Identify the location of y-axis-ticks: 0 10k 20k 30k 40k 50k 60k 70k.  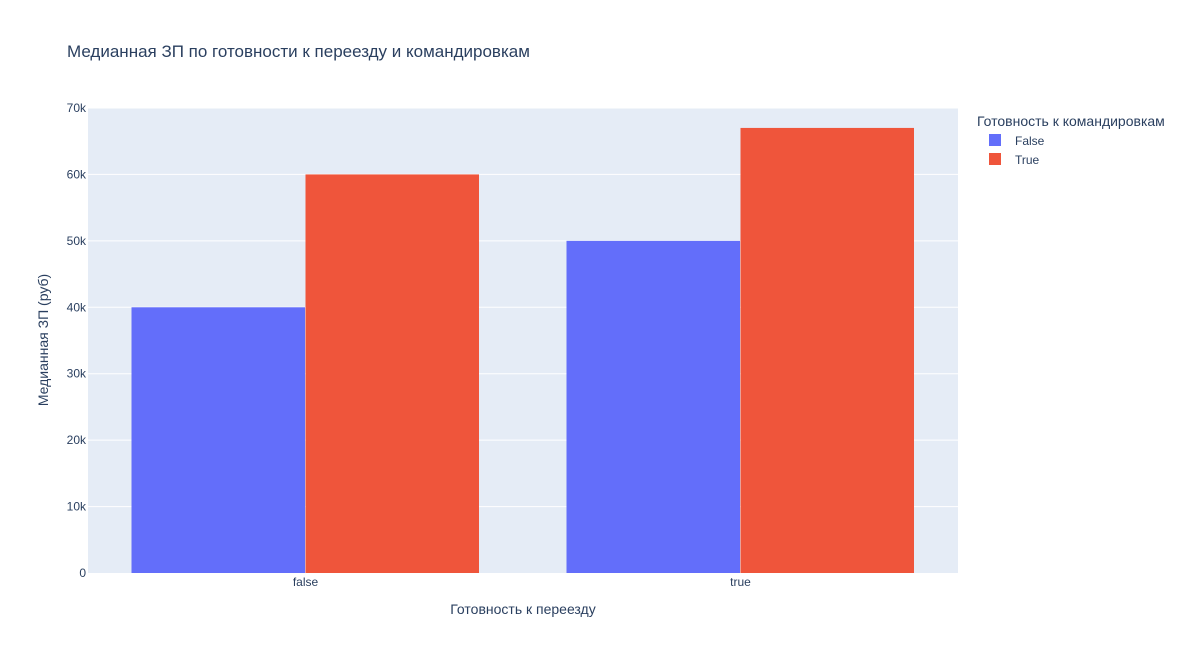
(77, 340).